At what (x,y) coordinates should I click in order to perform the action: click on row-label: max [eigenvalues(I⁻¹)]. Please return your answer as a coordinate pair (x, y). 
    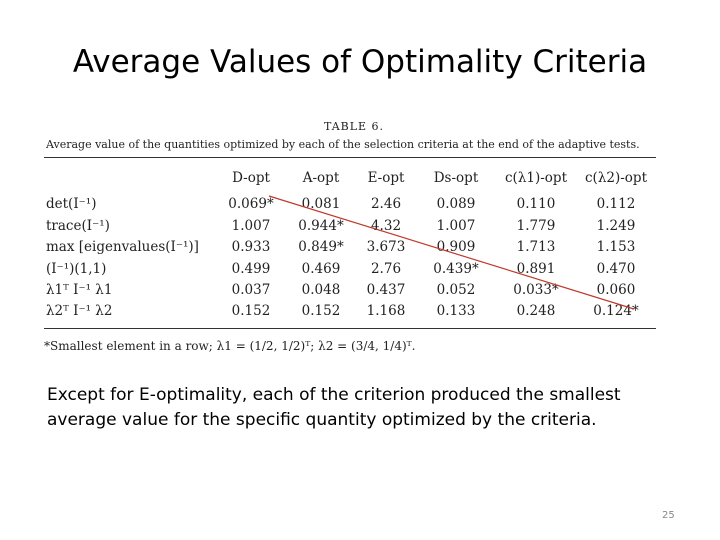
    Looking at the image, I should click on (122, 247).